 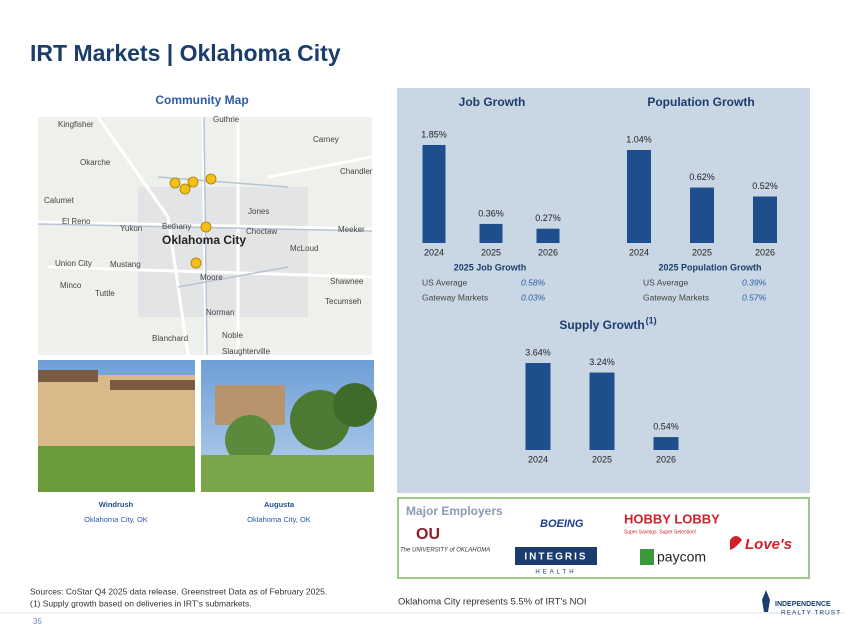 What do you see at coordinates (347, 281) in the screenshot?
I see `map-label: Shawnee` at bounding box center [347, 281].